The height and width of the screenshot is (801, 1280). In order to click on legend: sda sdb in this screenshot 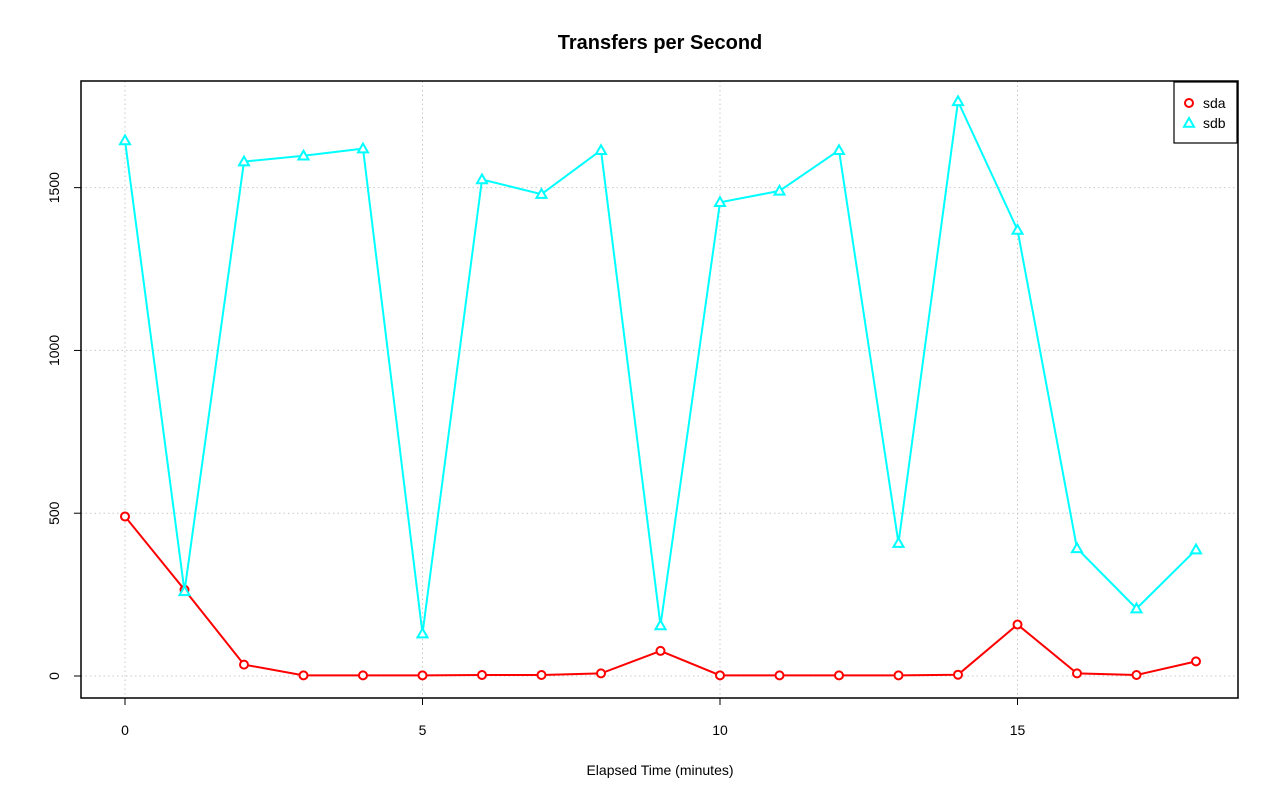, I will do `click(1205, 112)`.